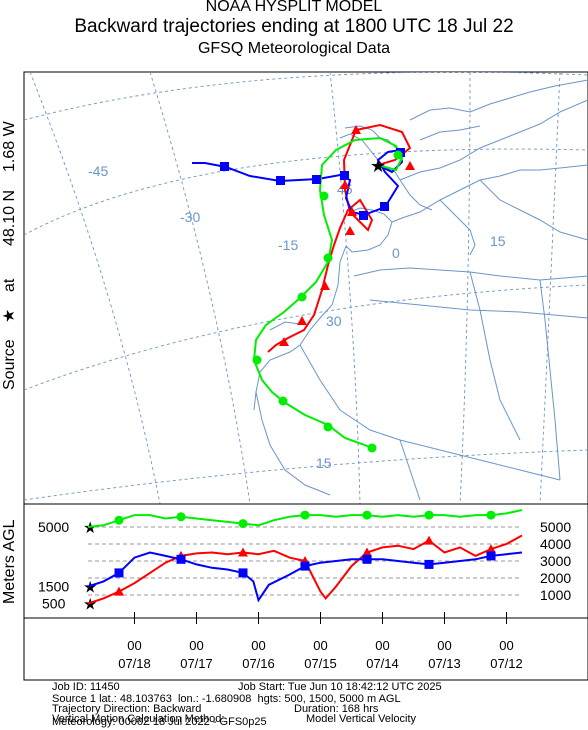 The height and width of the screenshot is (730, 588). I want to click on x-tick-date: 07/13, so click(444, 663).